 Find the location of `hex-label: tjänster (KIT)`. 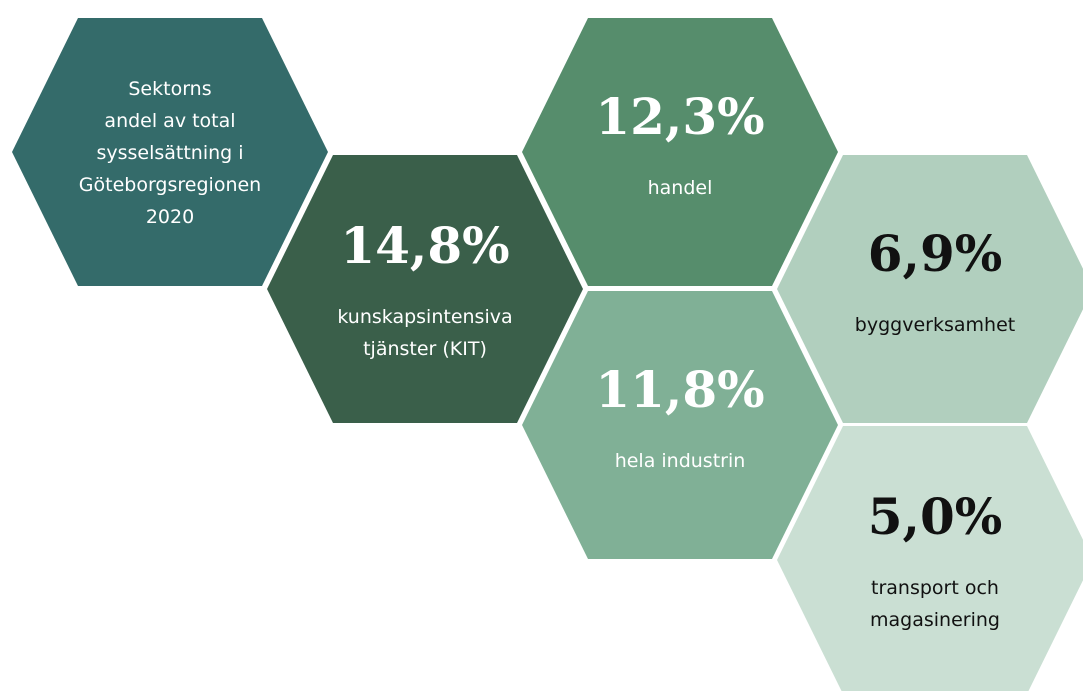

hex-label: tjänster (KIT) is located at coordinates (425, 349).